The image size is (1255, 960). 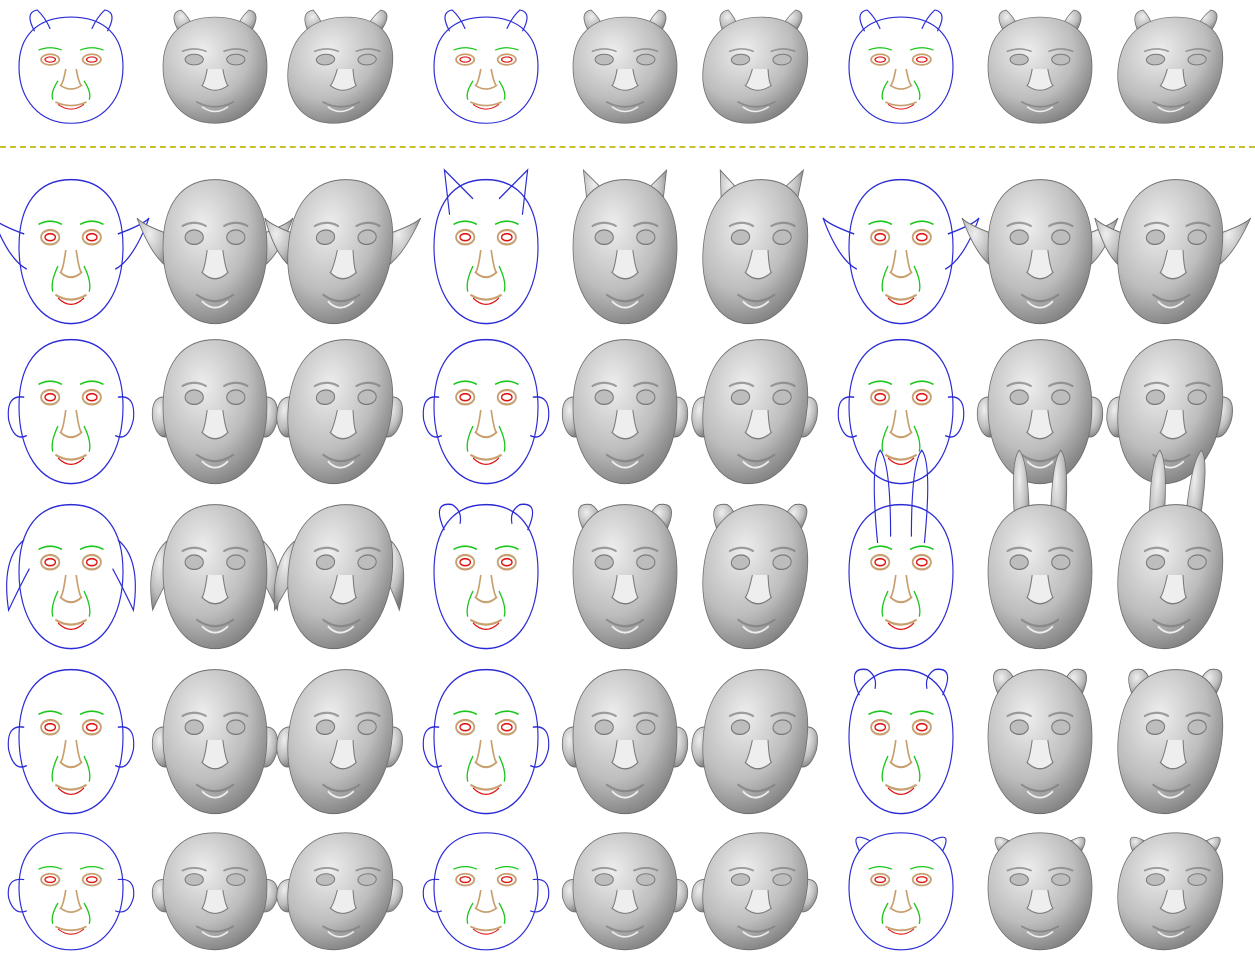 I want to click on render-alien-side, so click(x=754, y=742).